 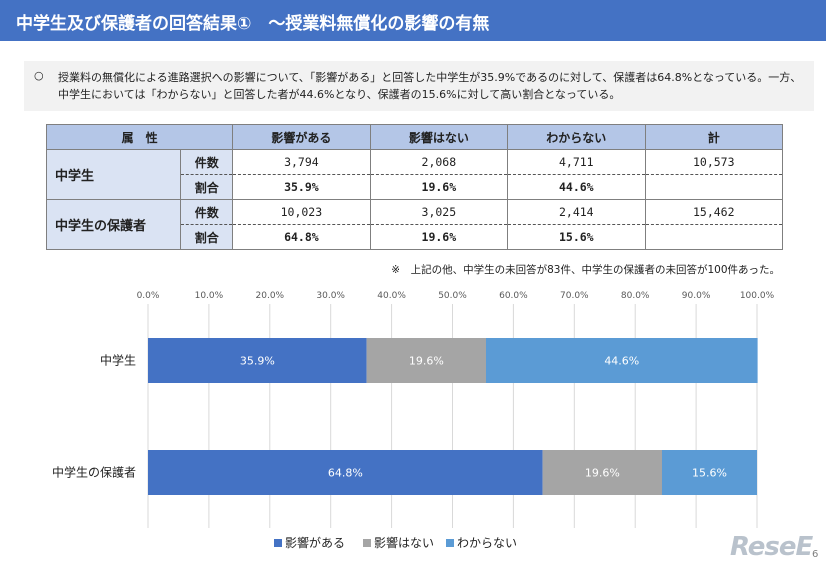 I want to click on cell-count: 3,025, so click(x=439, y=212).